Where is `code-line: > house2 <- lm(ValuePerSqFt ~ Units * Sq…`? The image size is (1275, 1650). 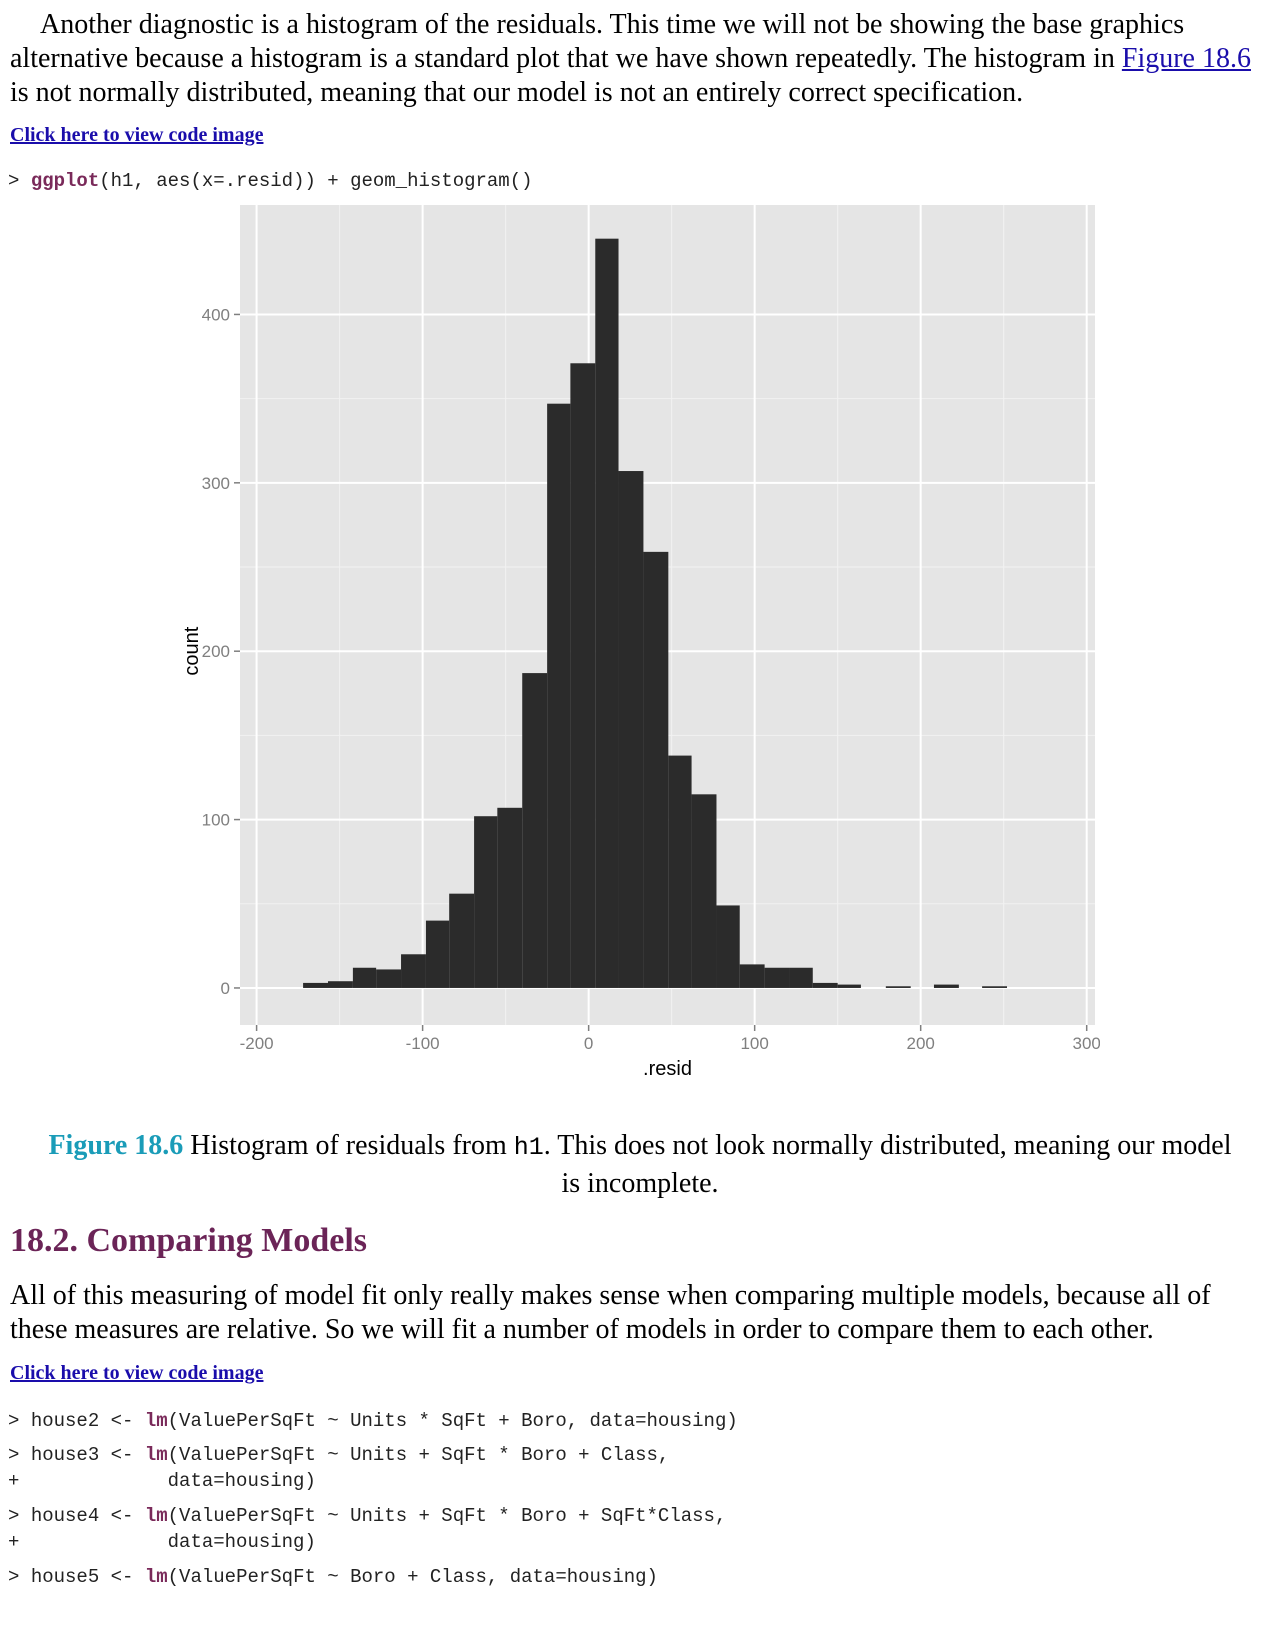
code-line: > house2 <- lm(ValuePerSqFt ~ Units * Sq… is located at coordinates (373, 1421).